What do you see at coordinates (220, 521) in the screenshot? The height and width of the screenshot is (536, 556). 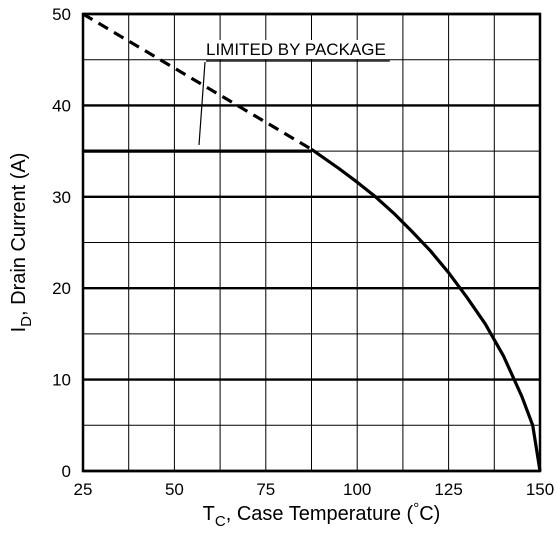 I see `x-axis-title-subscript: C` at bounding box center [220, 521].